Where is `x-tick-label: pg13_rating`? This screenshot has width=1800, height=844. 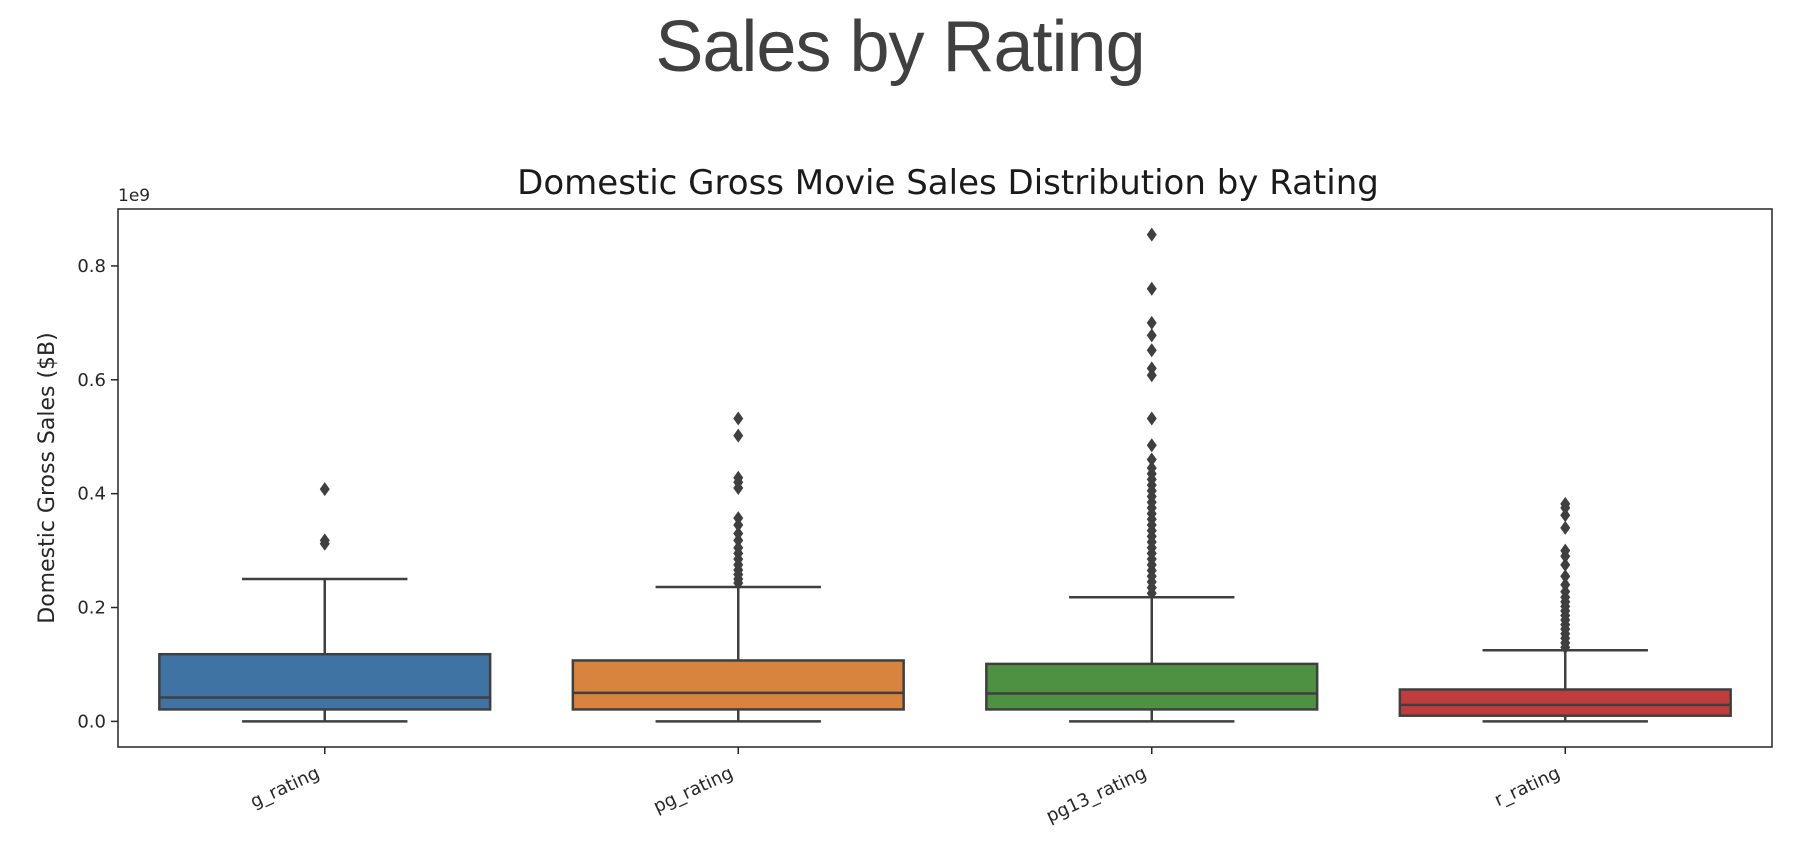 x-tick-label: pg13_rating is located at coordinates (1096, 794).